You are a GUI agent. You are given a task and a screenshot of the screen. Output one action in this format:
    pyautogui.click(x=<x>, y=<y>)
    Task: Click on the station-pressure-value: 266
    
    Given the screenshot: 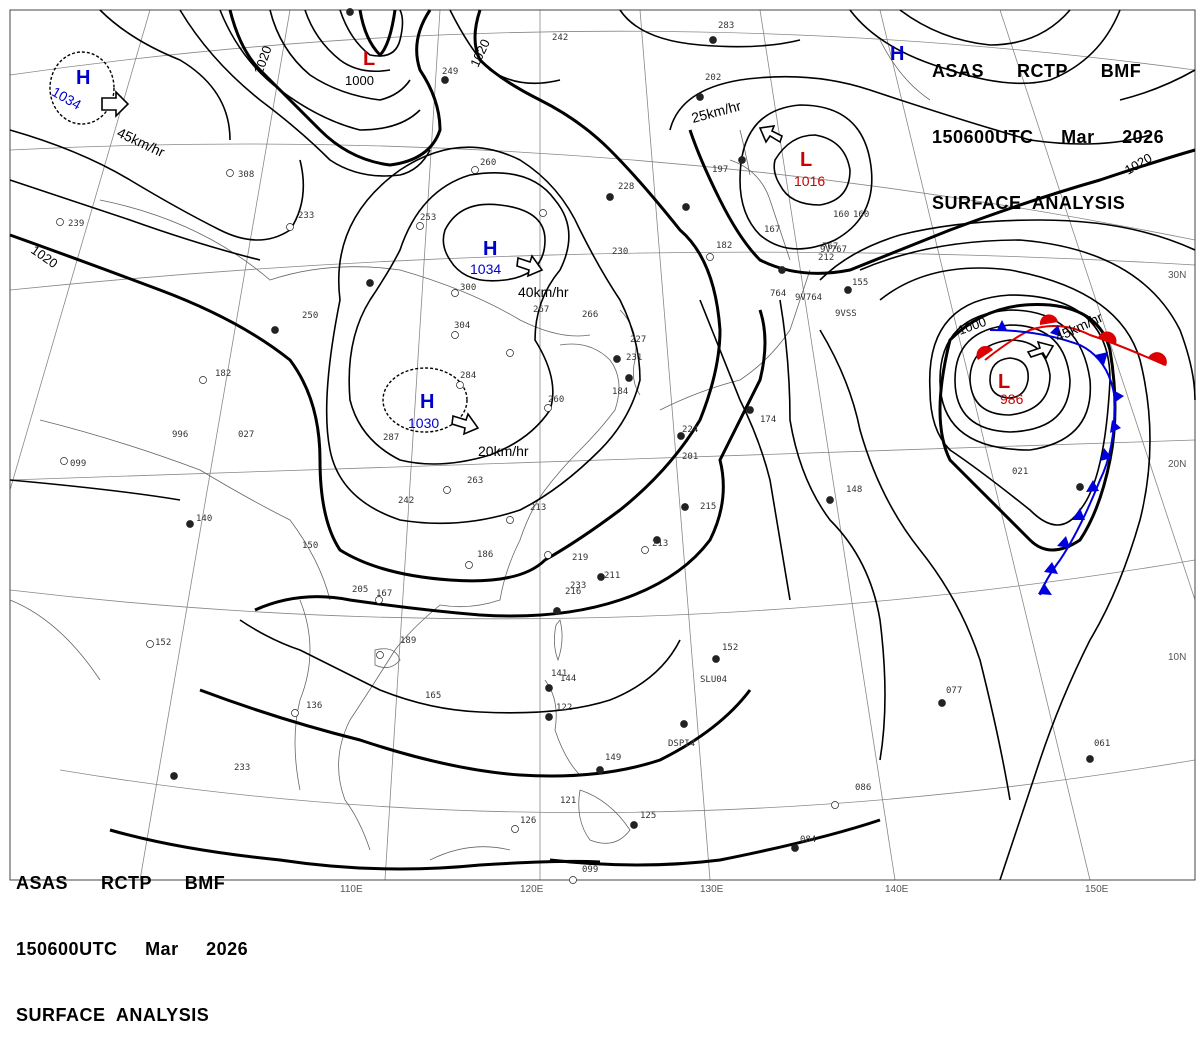 What is the action you would take?
    pyautogui.click(x=590, y=315)
    